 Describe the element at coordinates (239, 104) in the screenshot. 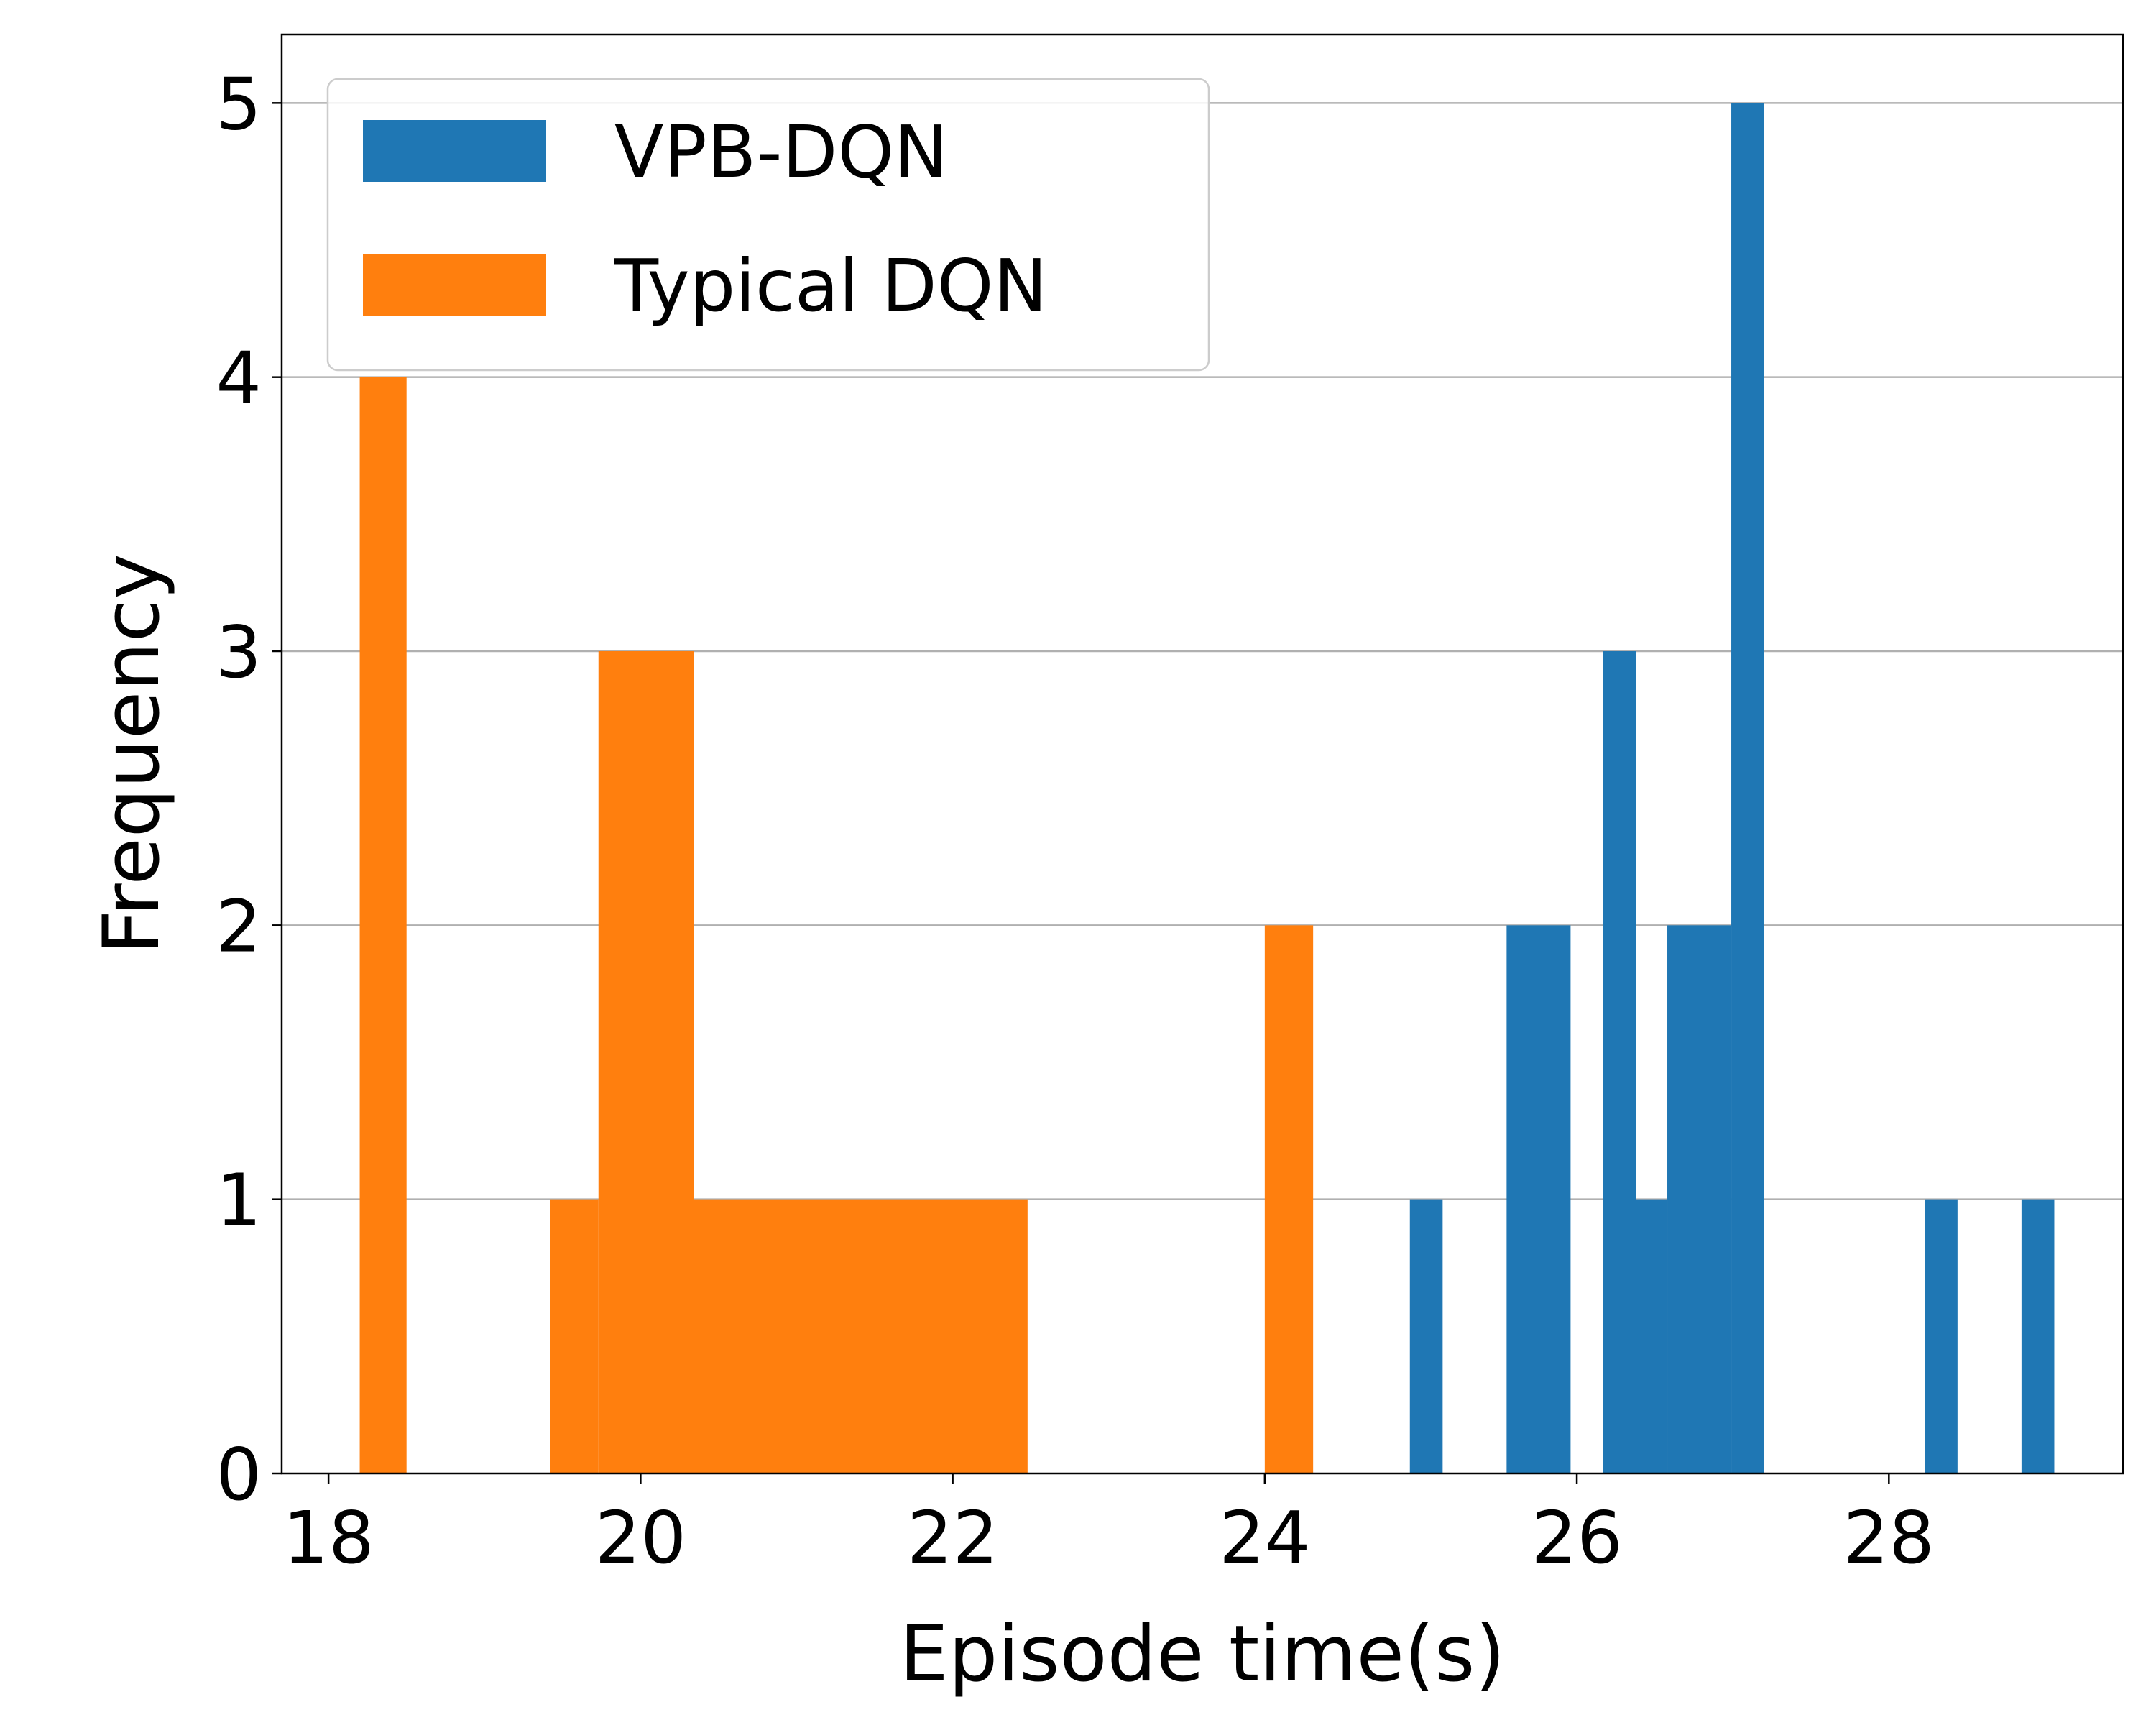

I see `y-tick-label: 5` at that location.